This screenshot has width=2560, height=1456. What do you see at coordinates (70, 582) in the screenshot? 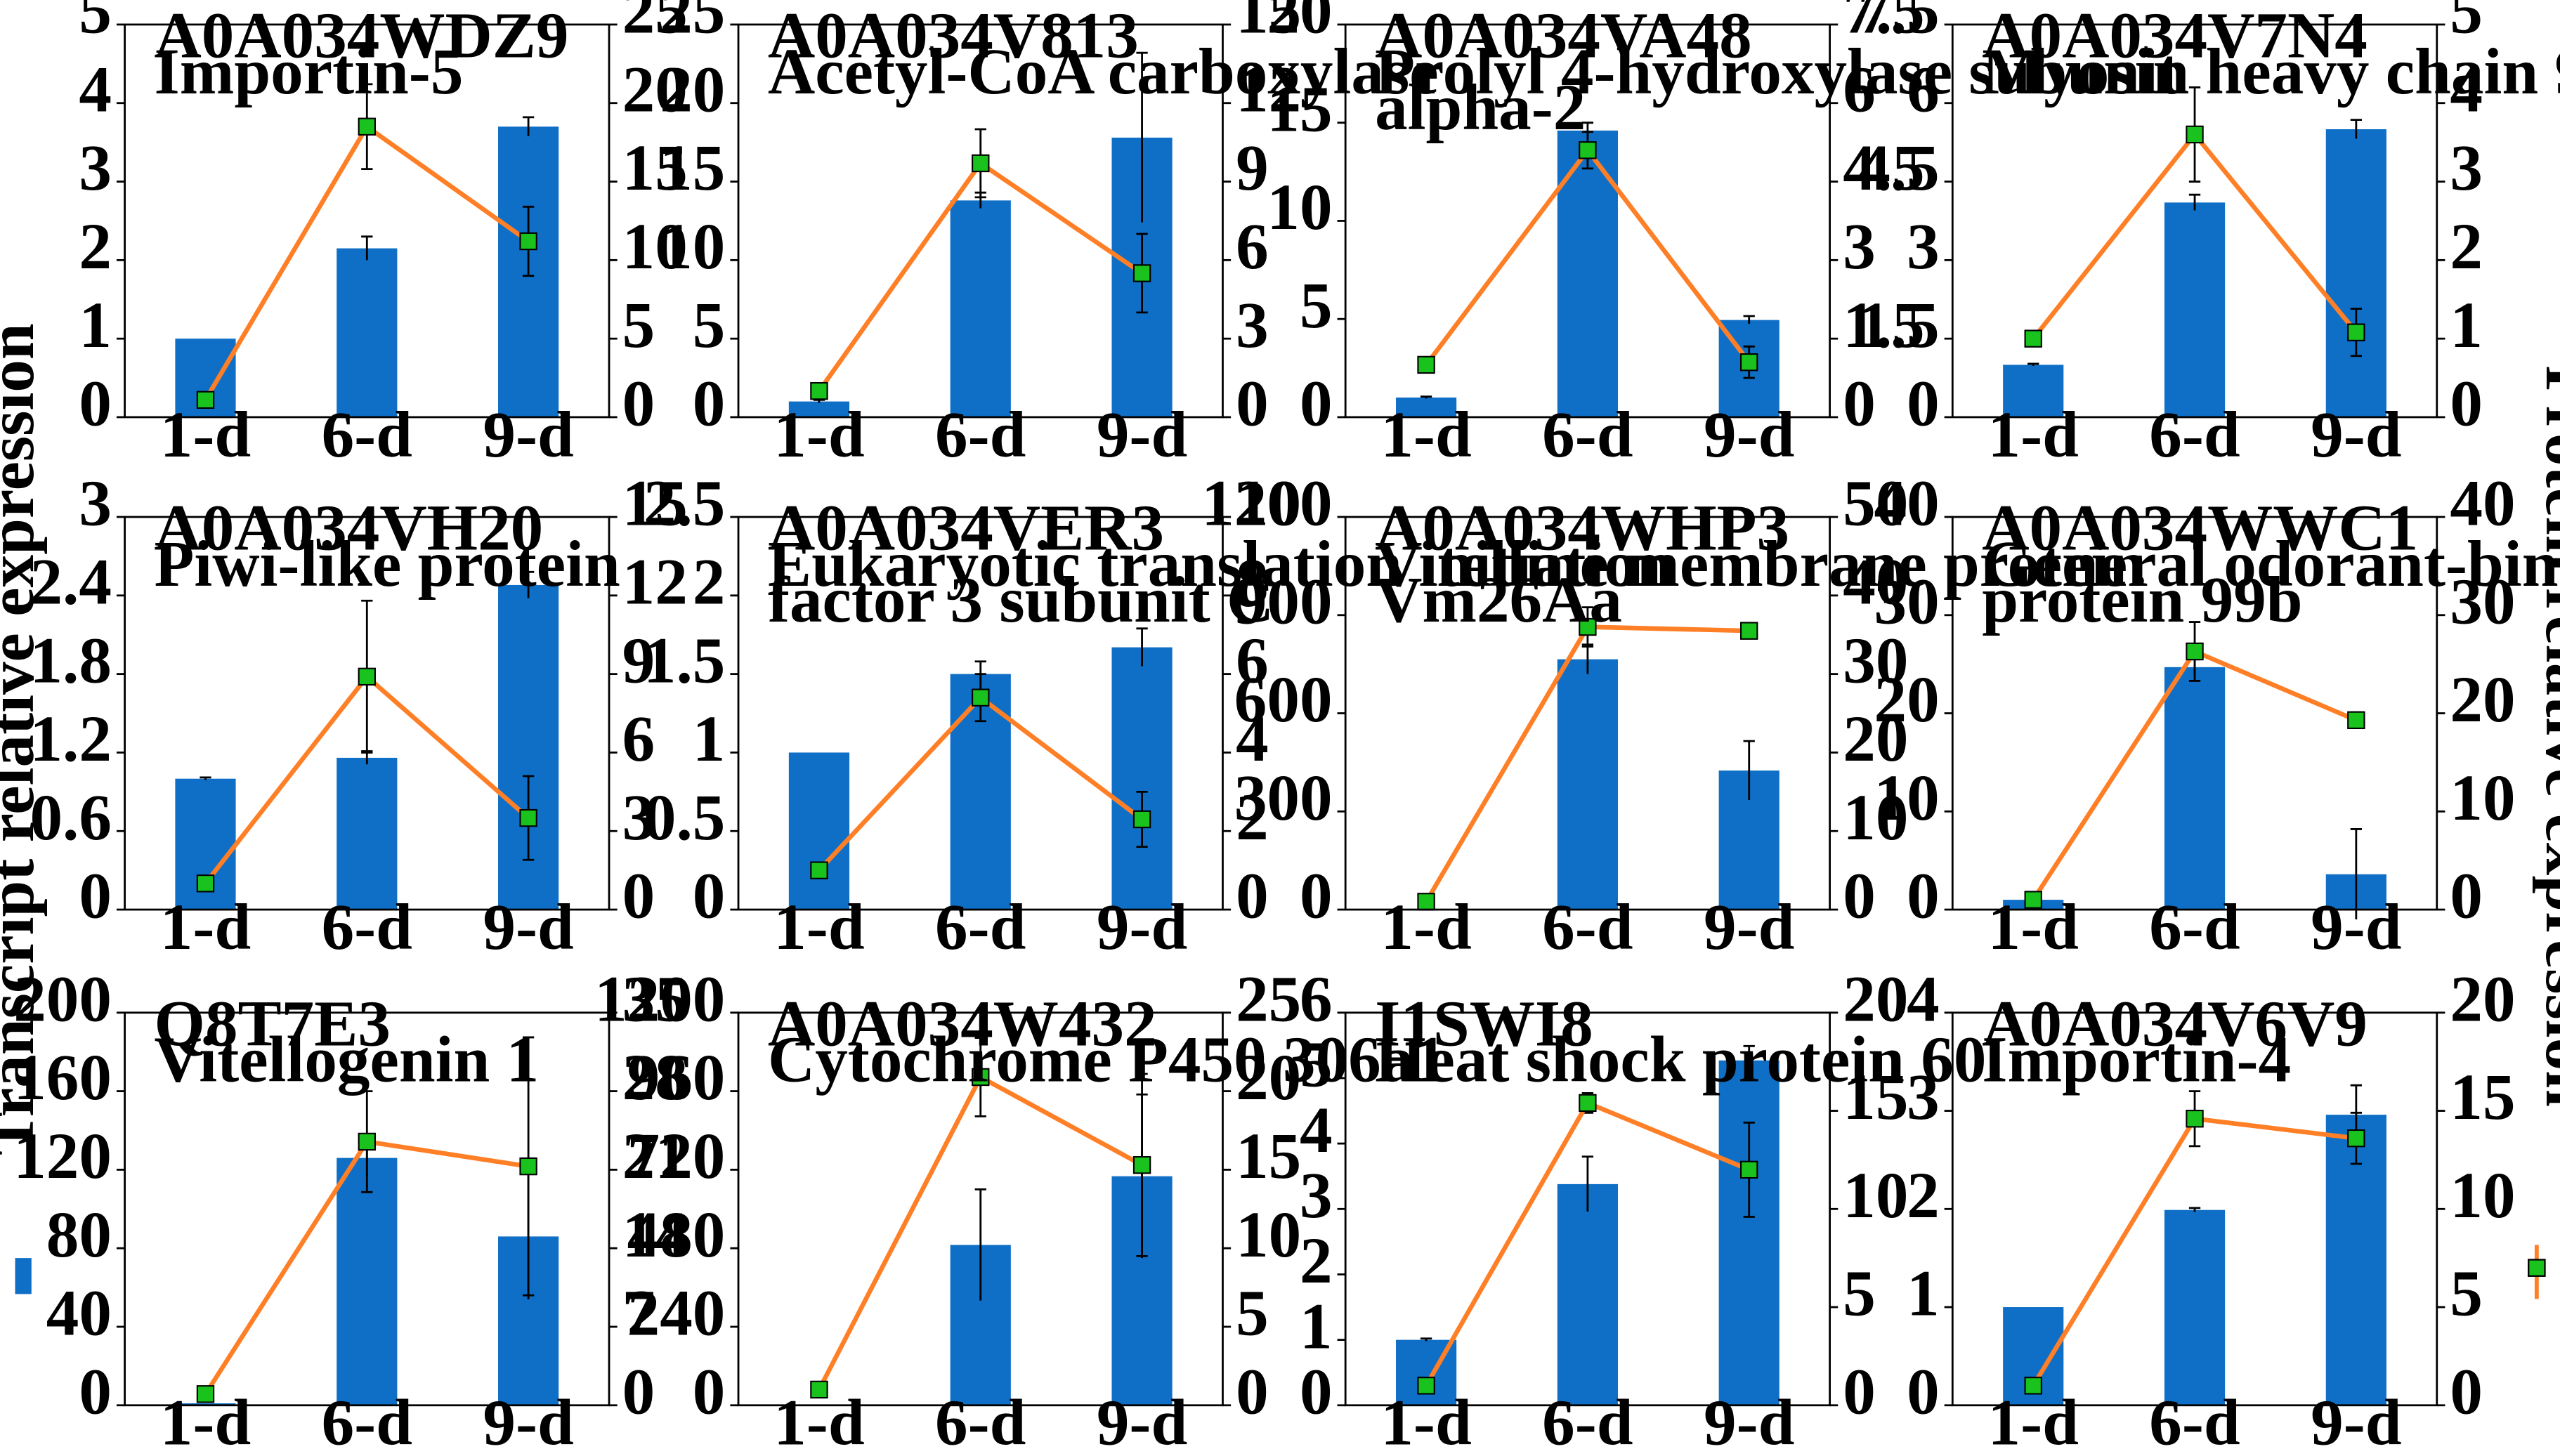
I see `left-tick-label: 2.4` at bounding box center [70, 582].